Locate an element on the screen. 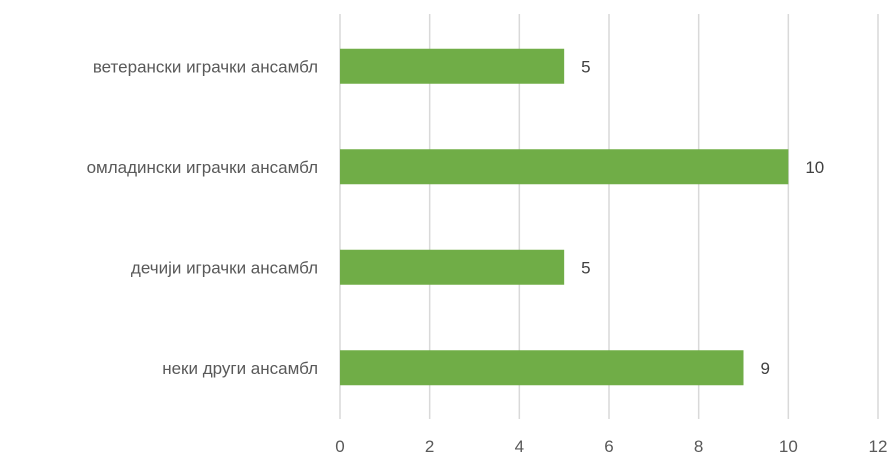 This screenshot has width=890, height=459. x-tick-label: 6 is located at coordinates (608, 446).